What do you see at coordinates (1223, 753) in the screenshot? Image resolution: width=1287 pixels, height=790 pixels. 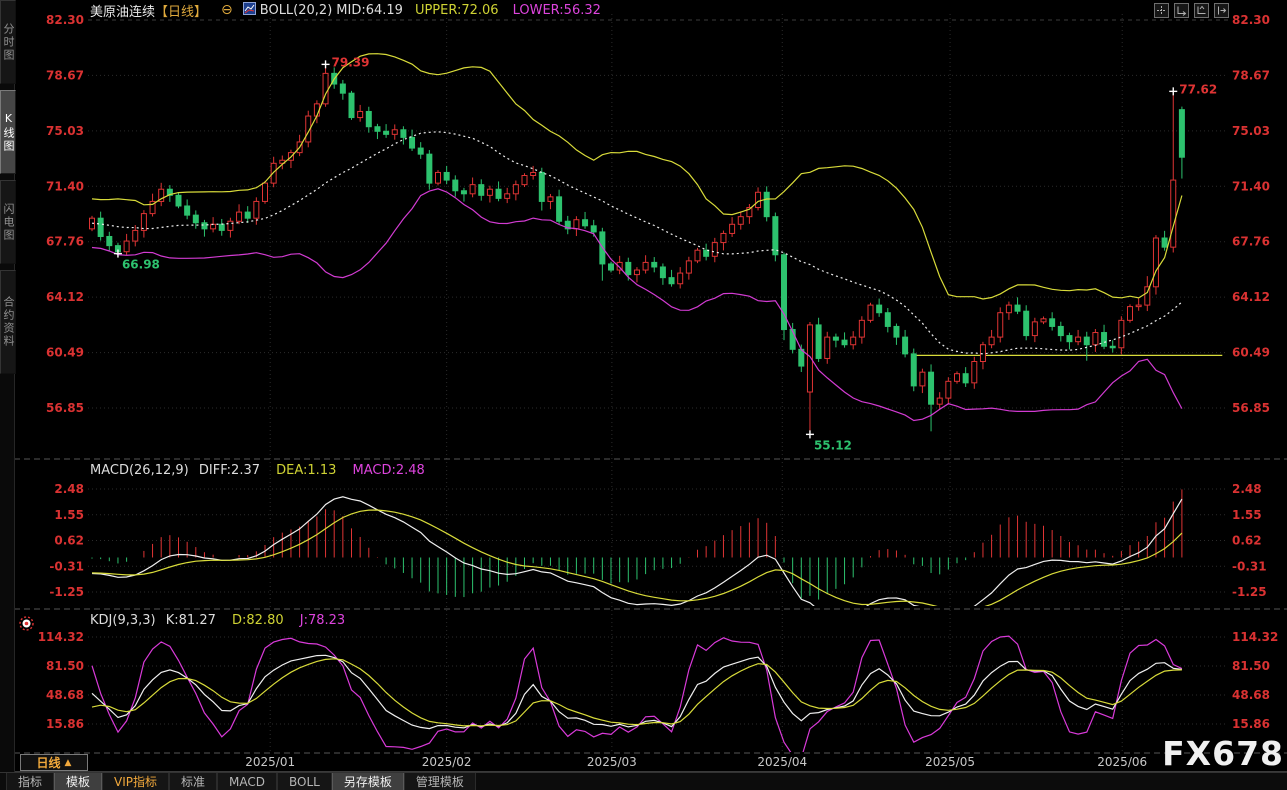 I see `watermark-logo: FX678` at bounding box center [1223, 753].